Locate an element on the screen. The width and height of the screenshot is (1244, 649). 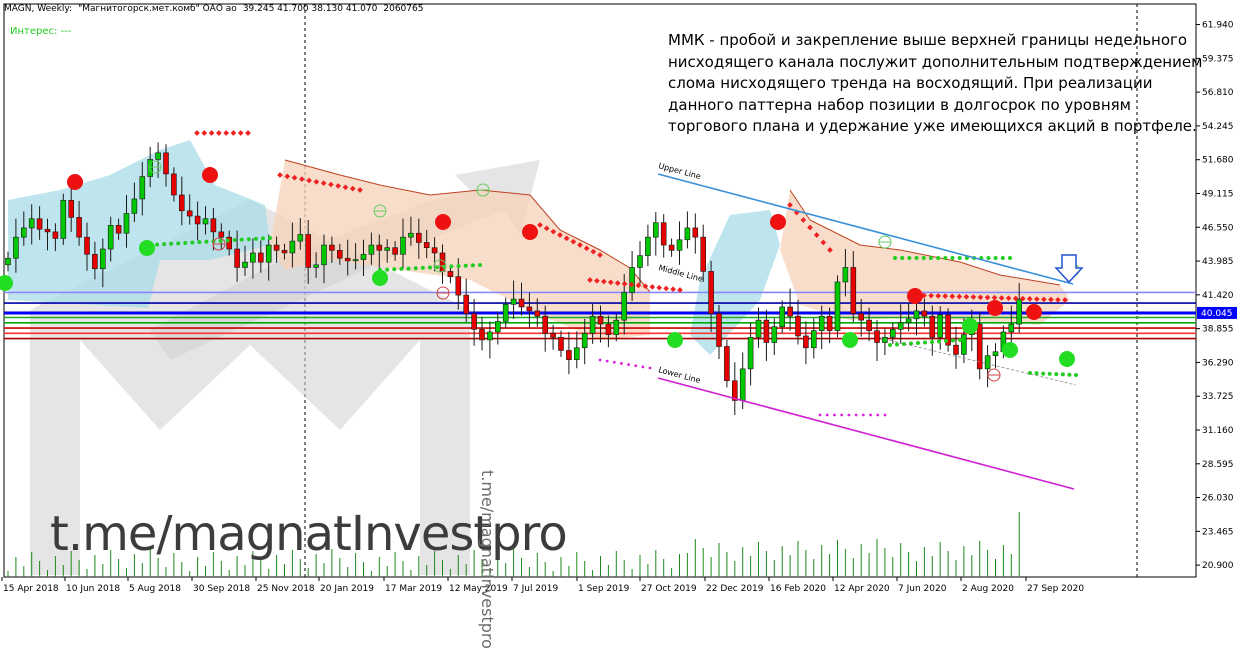
channel-upper-label: Upper Line is located at coordinates (679, 171).